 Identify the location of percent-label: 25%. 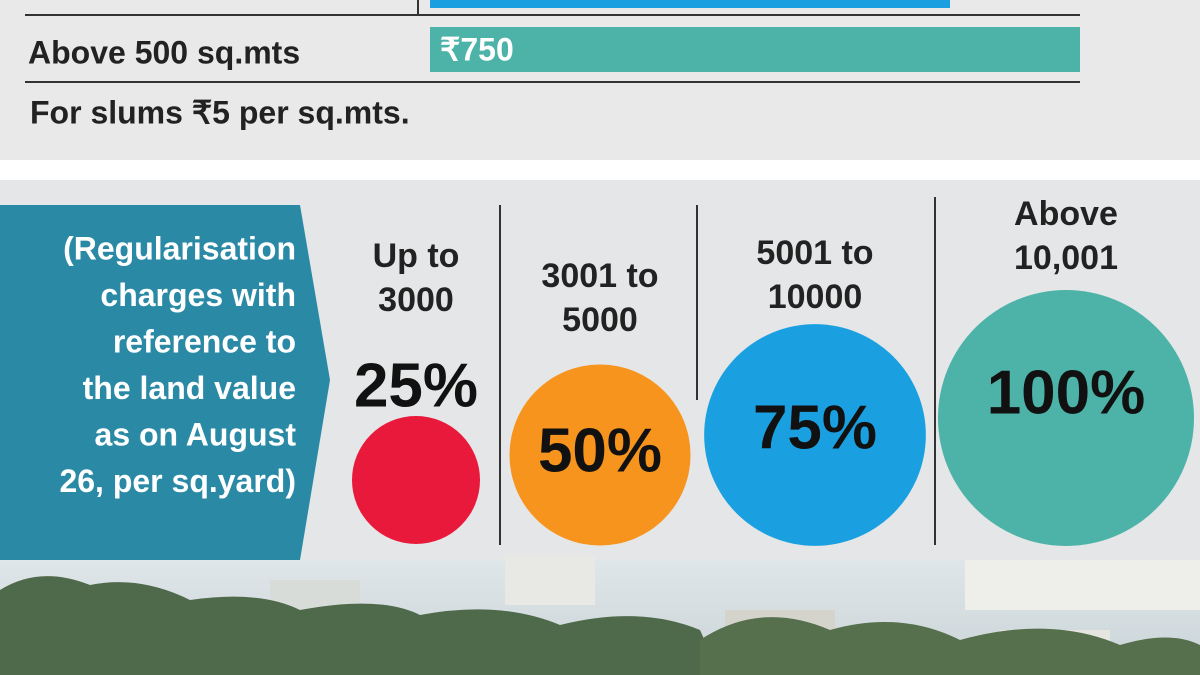
(416, 385).